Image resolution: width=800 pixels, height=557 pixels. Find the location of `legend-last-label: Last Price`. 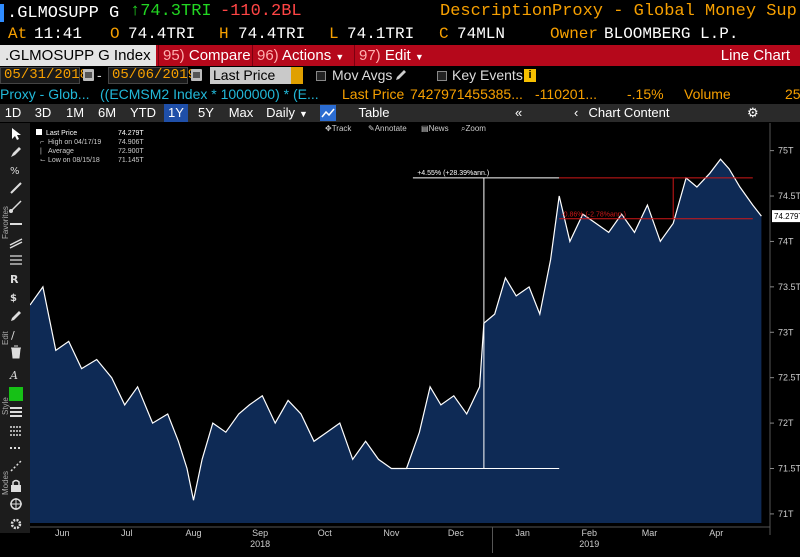

legend-last-label: Last Price is located at coordinates (61, 133).